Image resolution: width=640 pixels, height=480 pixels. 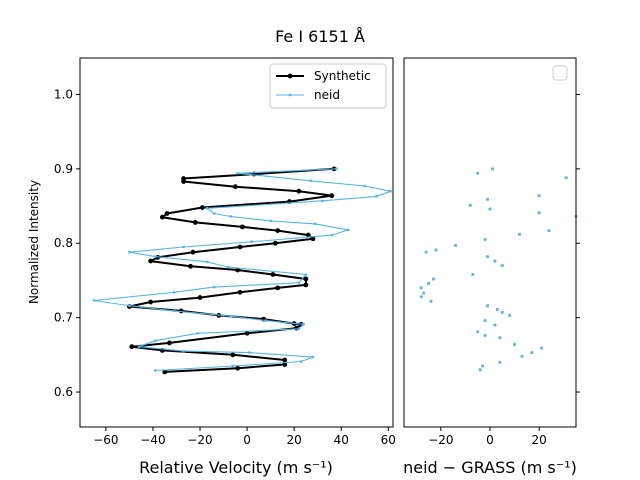 I want to click on y-axis-label: Normalized Intensity, so click(x=34, y=242).